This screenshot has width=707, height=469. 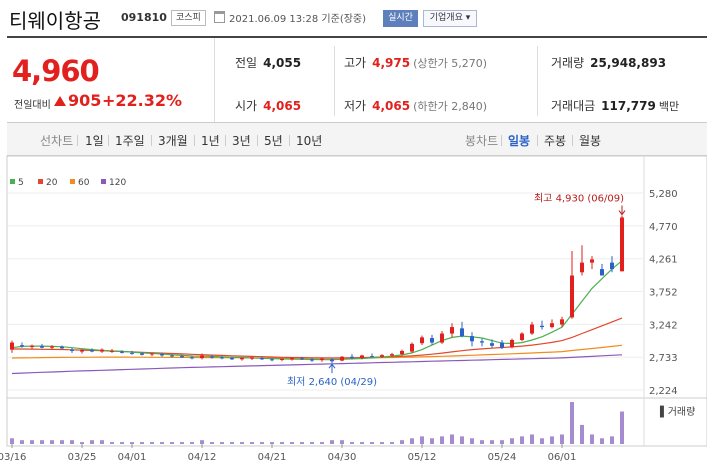 I want to click on period-5y: 5년, so click(x=273, y=141).